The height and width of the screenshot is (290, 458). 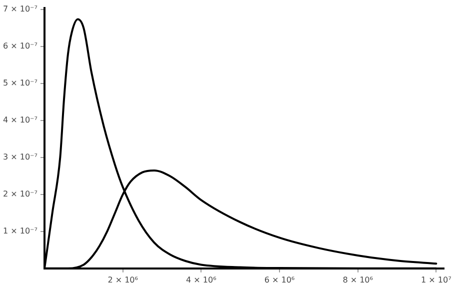 I want to click on y-tick-label: 7 × 10⁻⁷, so click(x=20, y=9).